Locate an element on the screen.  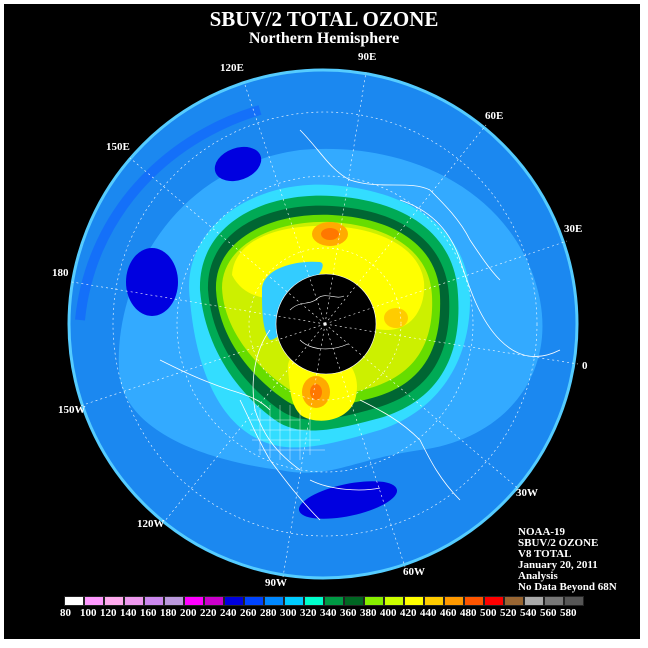
hatched-region is located at coordinates (287, 432).